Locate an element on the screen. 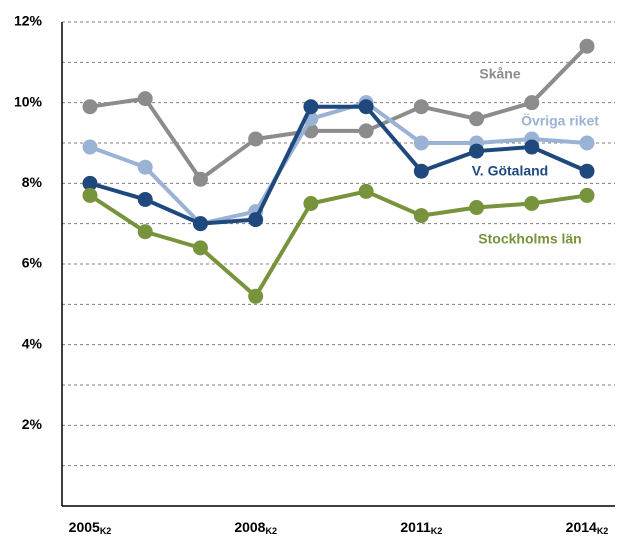  series-label: Övriga riket is located at coordinates (560, 121).